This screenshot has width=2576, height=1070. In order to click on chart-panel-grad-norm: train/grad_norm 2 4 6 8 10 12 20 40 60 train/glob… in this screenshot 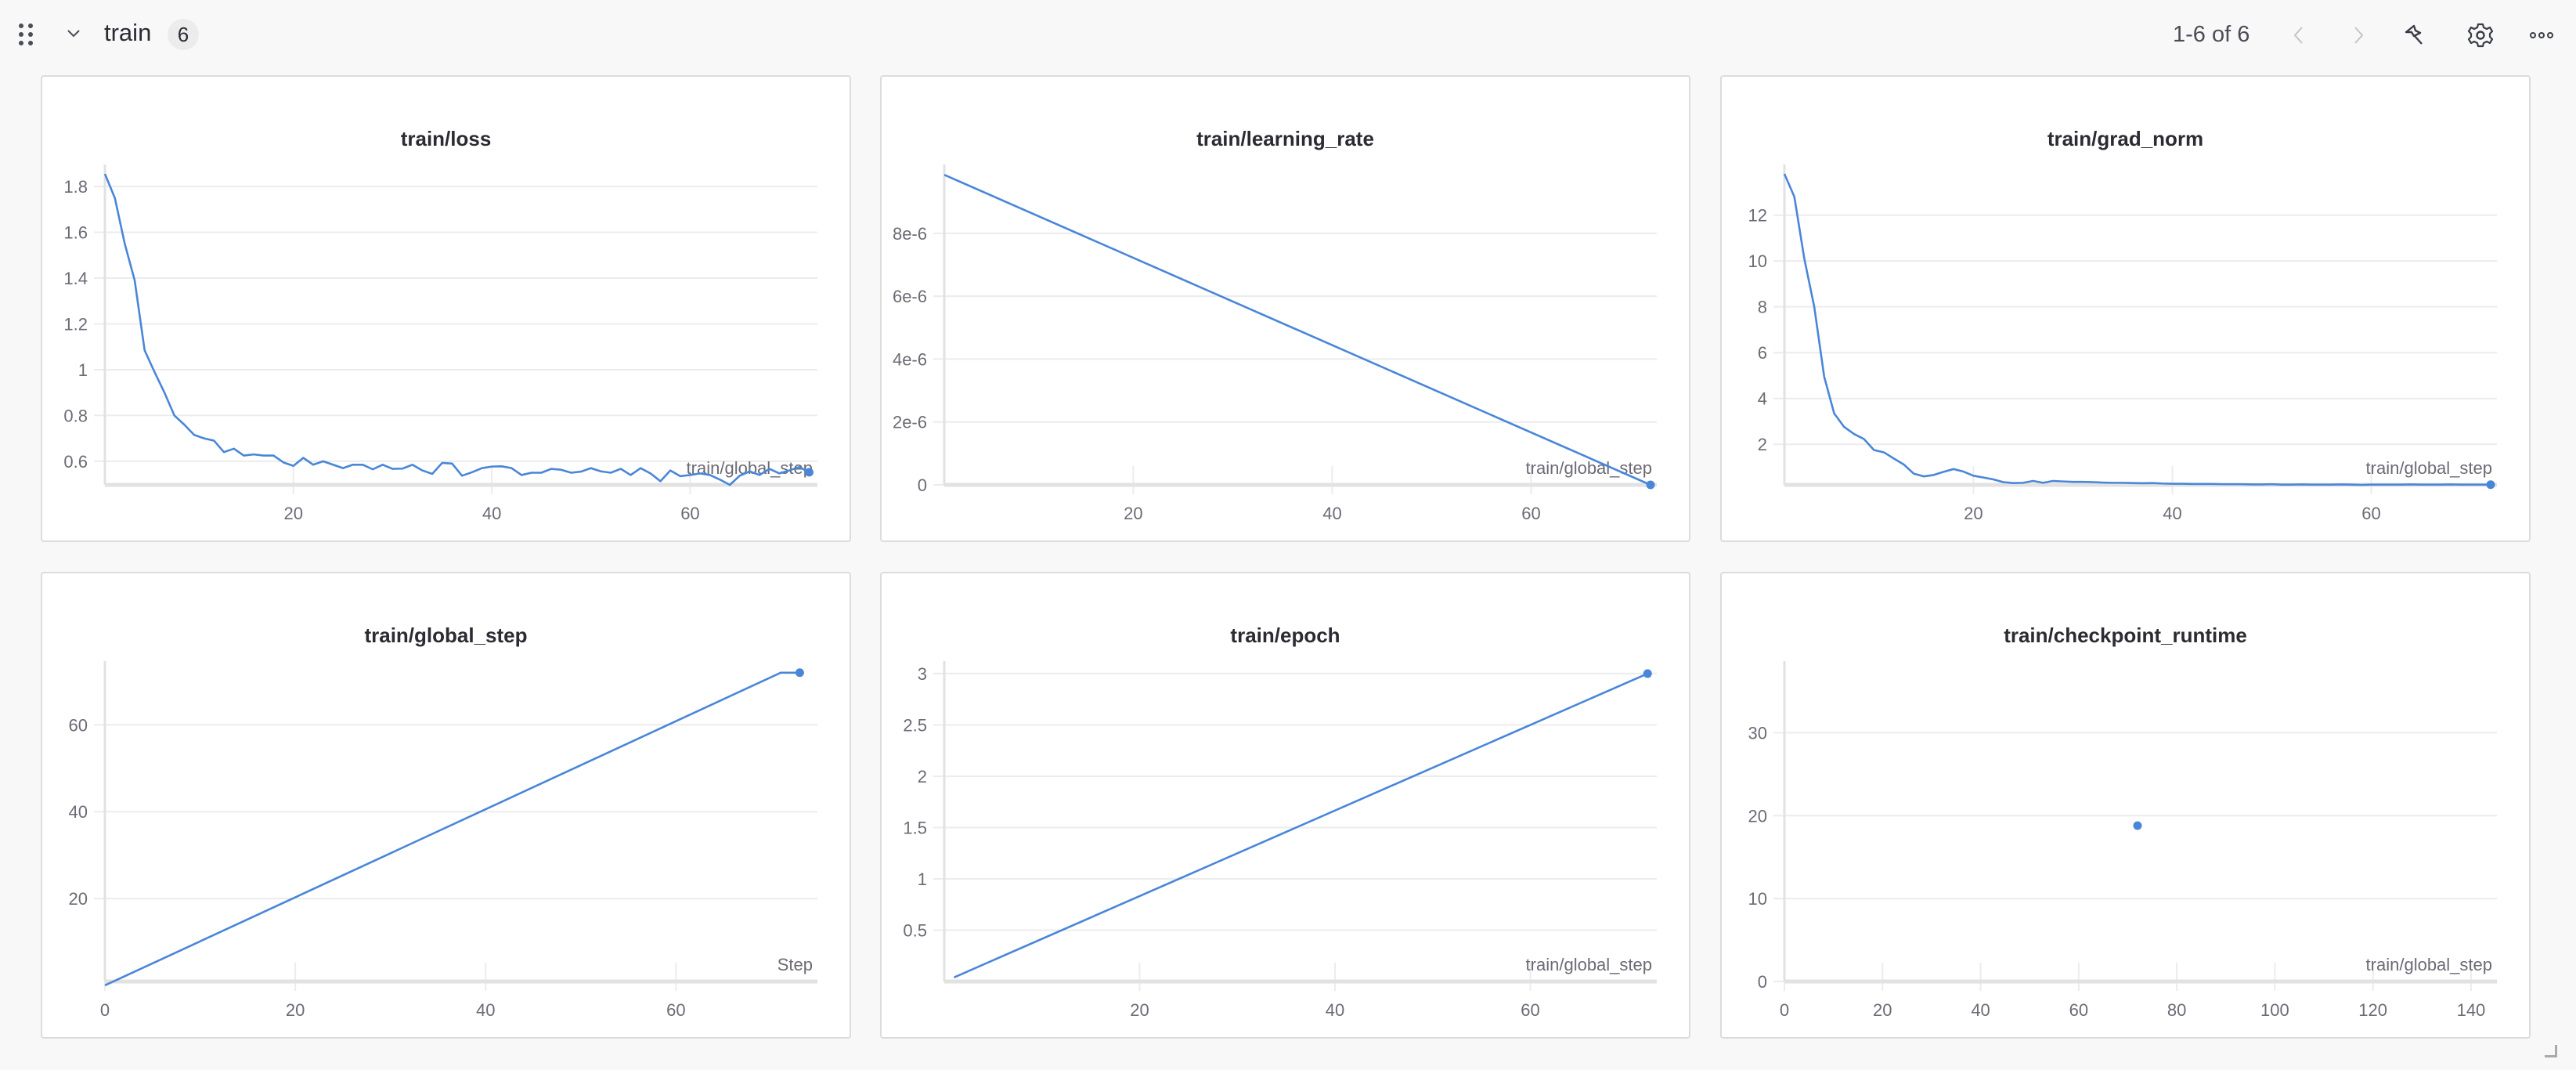, I will do `click(2125, 308)`.